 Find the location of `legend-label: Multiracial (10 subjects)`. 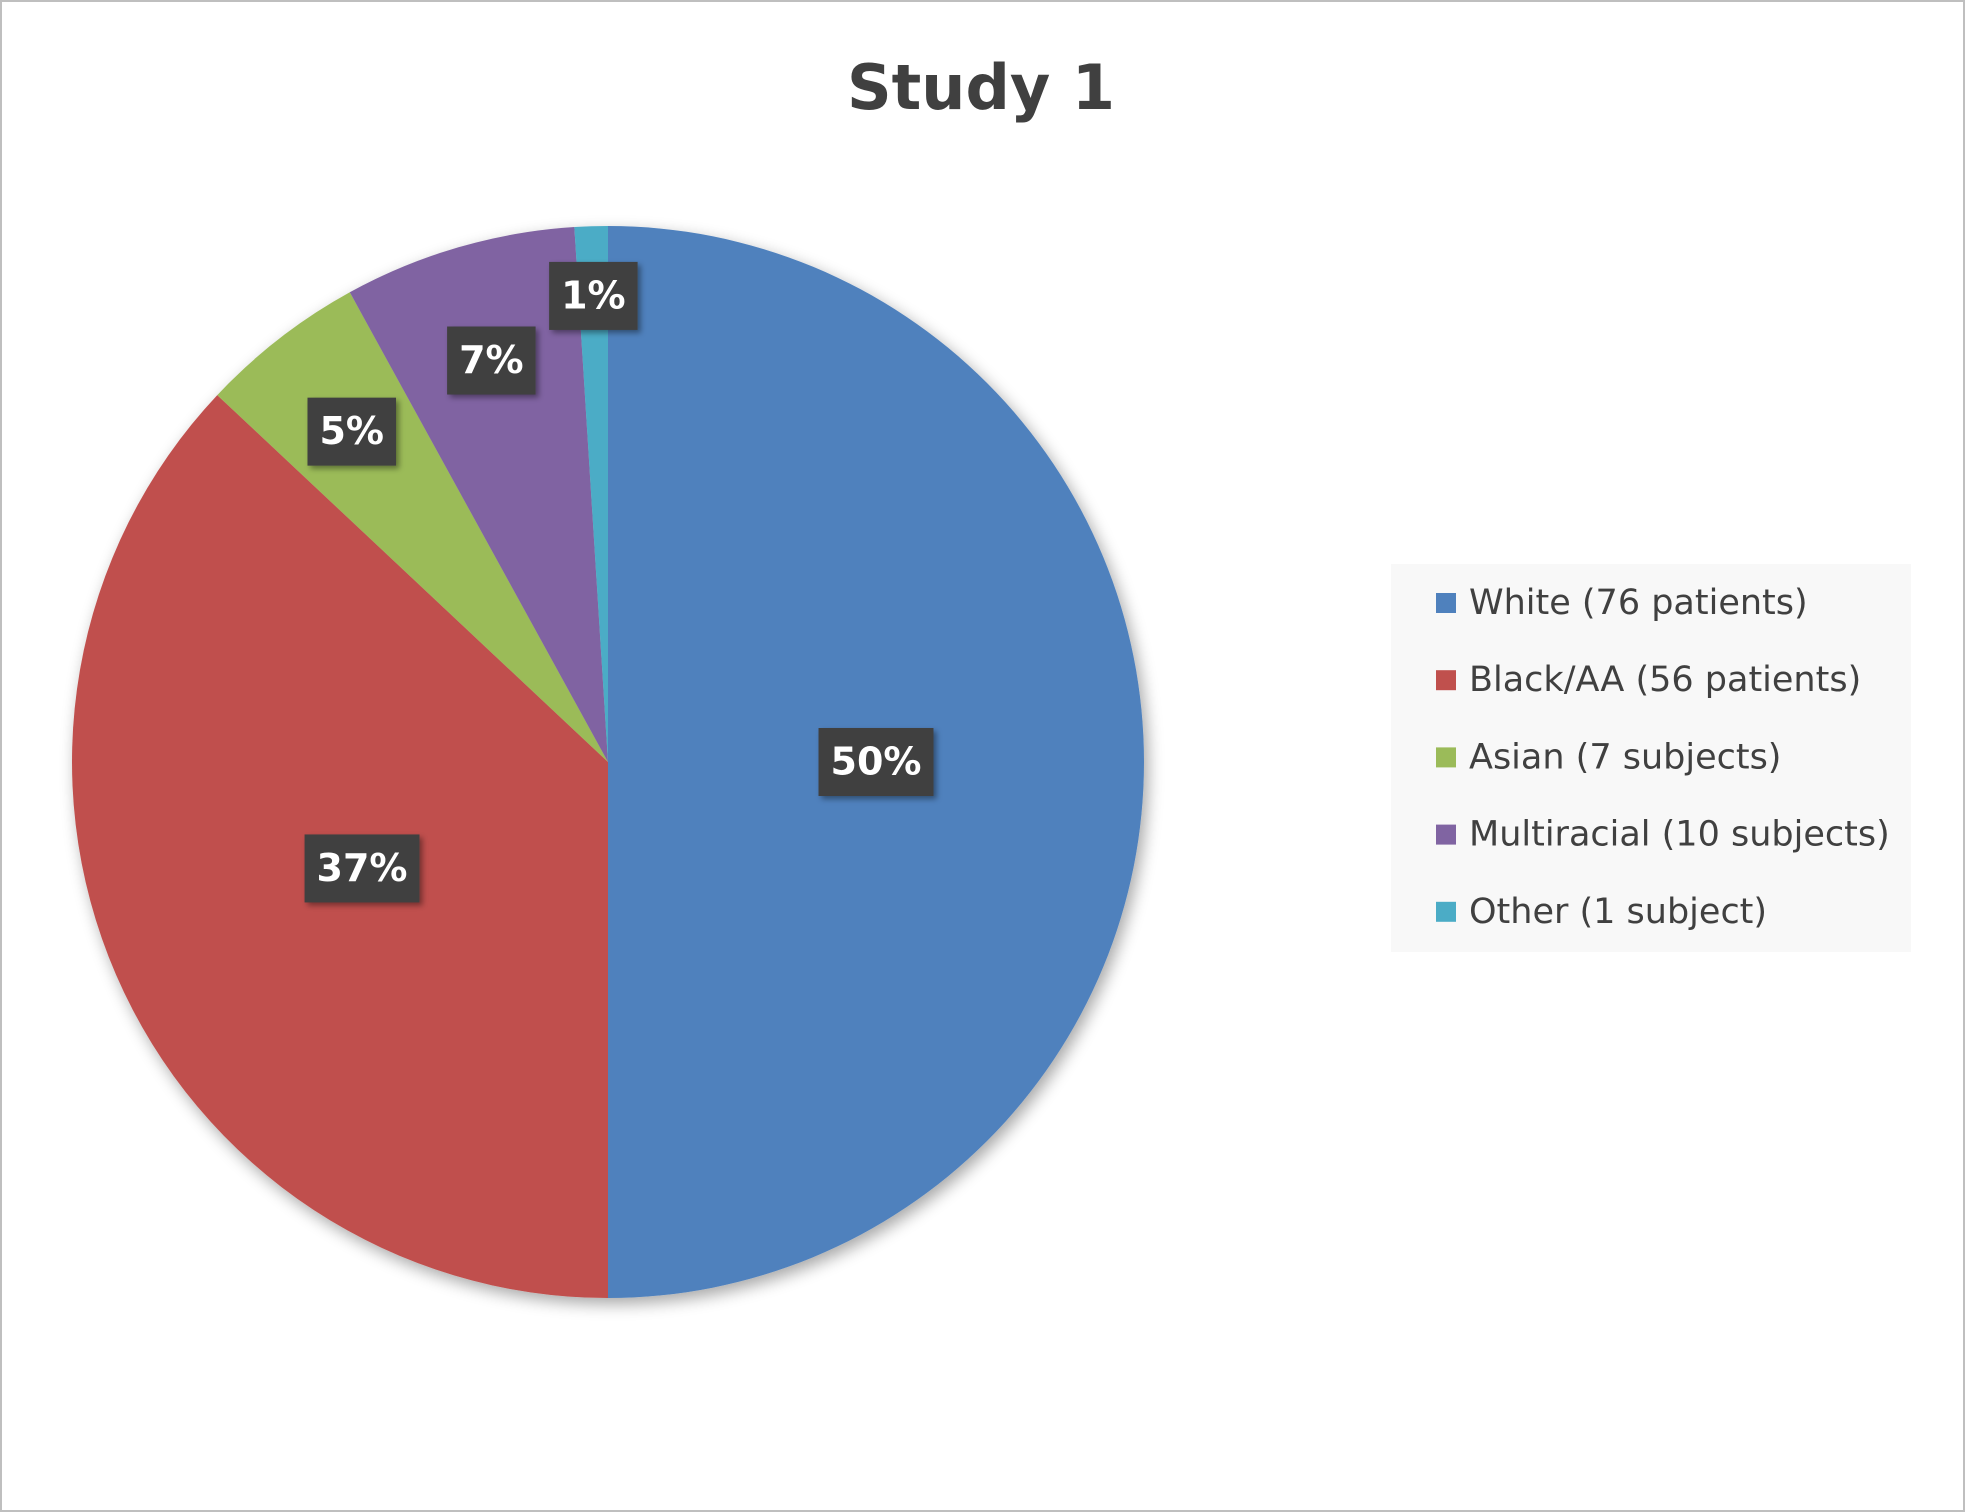

legend-label: Multiracial (10 subjects) is located at coordinates (1679, 835).